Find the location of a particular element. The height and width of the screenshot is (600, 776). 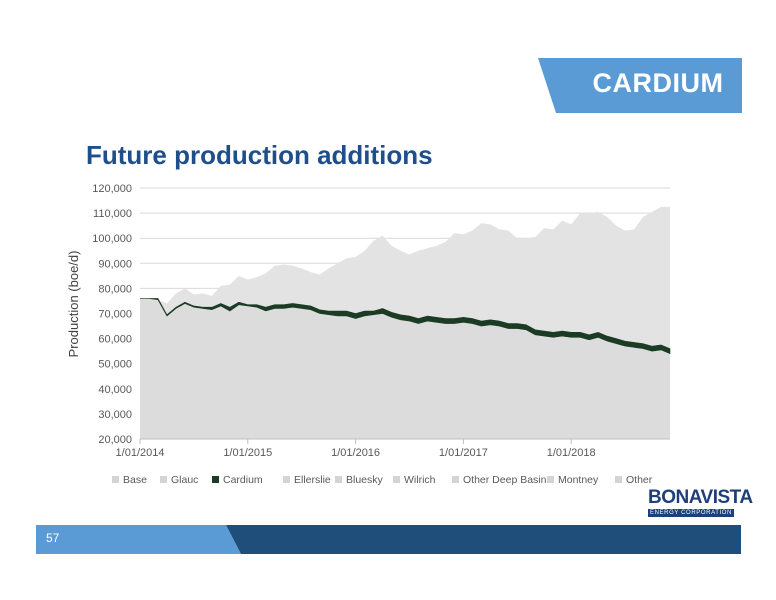

logo-tagline: ENERGY CORPORATION is located at coordinates (691, 513).